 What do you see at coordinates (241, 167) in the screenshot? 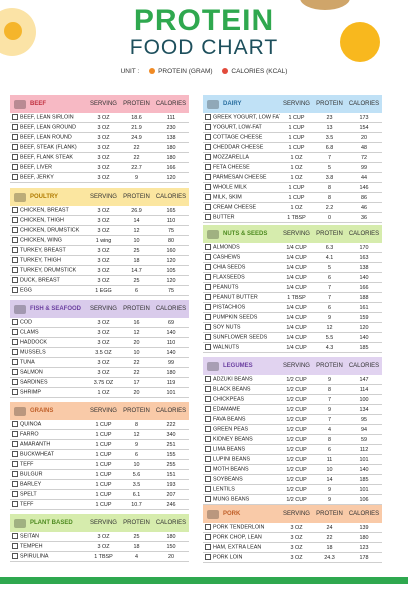
I see `food-cell: FETA CHEESE` at bounding box center [241, 167].